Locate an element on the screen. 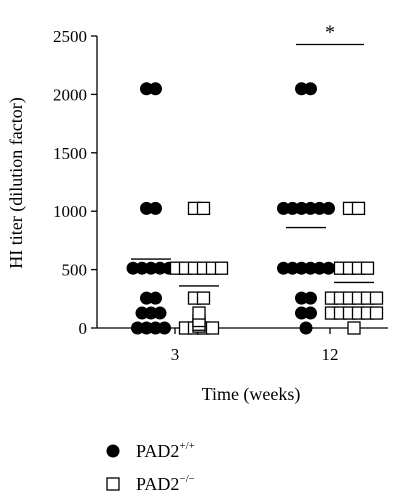 Image resolution: width=402 pixels, height=500 pixels. y-tick-label: 2500 is located at coordinates (70, 36).